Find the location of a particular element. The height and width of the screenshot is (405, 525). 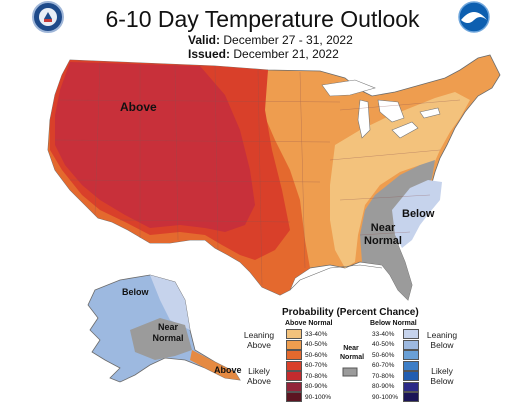

region-label-below-southeast: Below is located at coordinates (418, 214).